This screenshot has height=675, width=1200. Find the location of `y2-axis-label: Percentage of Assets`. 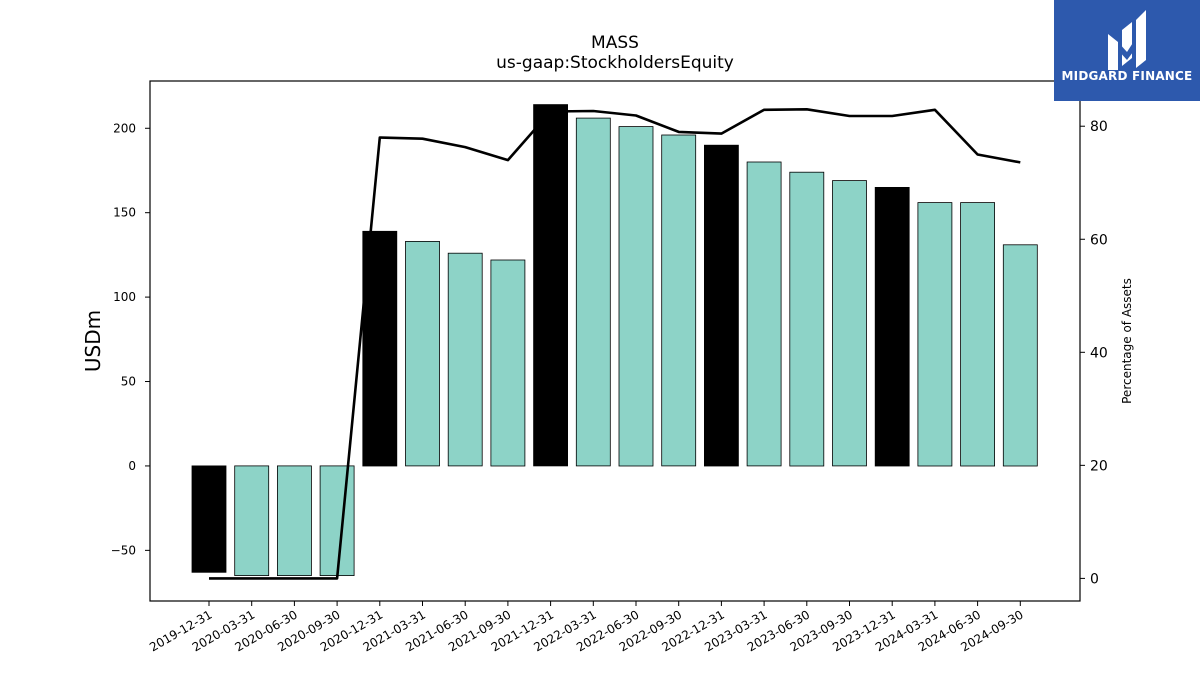

y2-axis-label: Percentage of Assets is located at coordinates (1127, 341).